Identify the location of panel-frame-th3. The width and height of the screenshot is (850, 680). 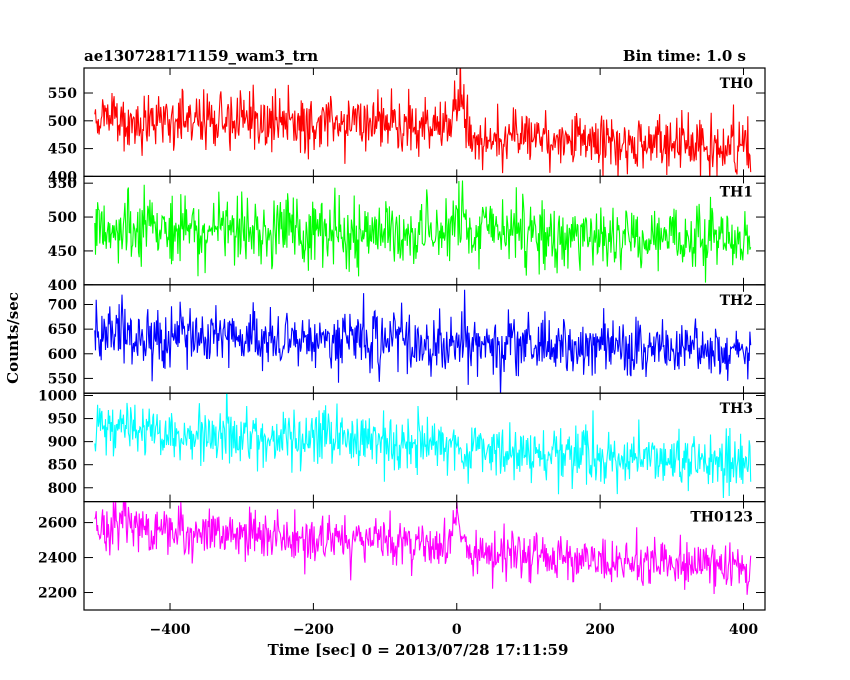
(424, 447).